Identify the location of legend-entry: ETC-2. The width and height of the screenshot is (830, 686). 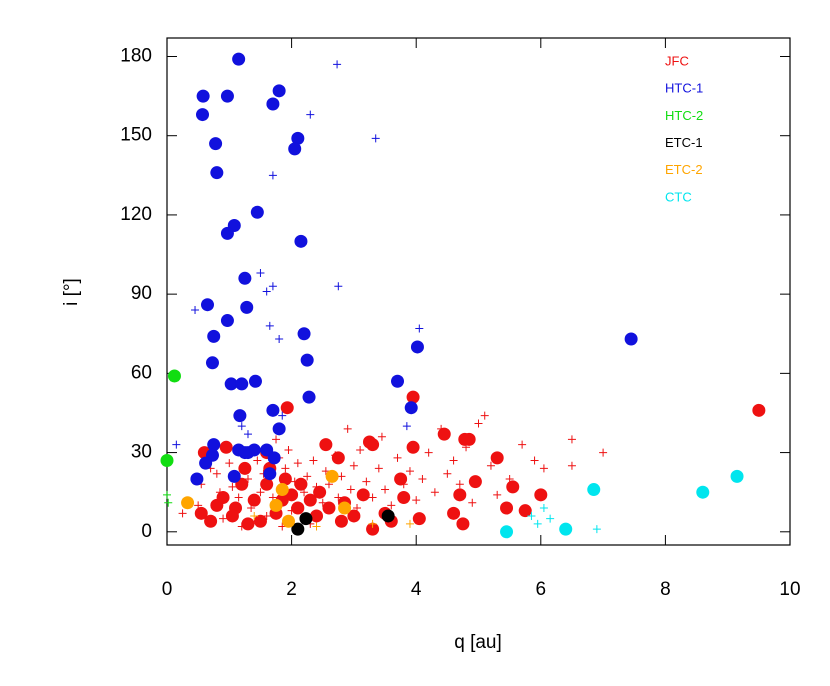
(684, 169).